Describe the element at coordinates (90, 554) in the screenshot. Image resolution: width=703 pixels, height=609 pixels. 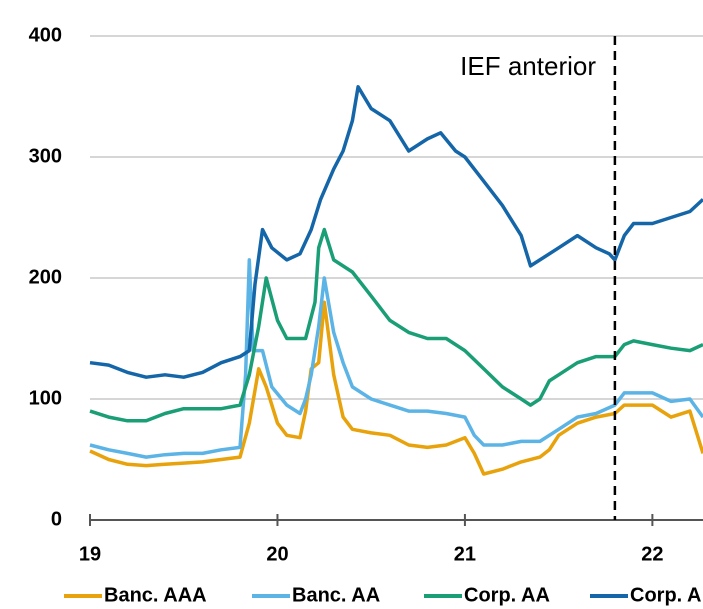
I see `x-tick-label: 19` at that location.